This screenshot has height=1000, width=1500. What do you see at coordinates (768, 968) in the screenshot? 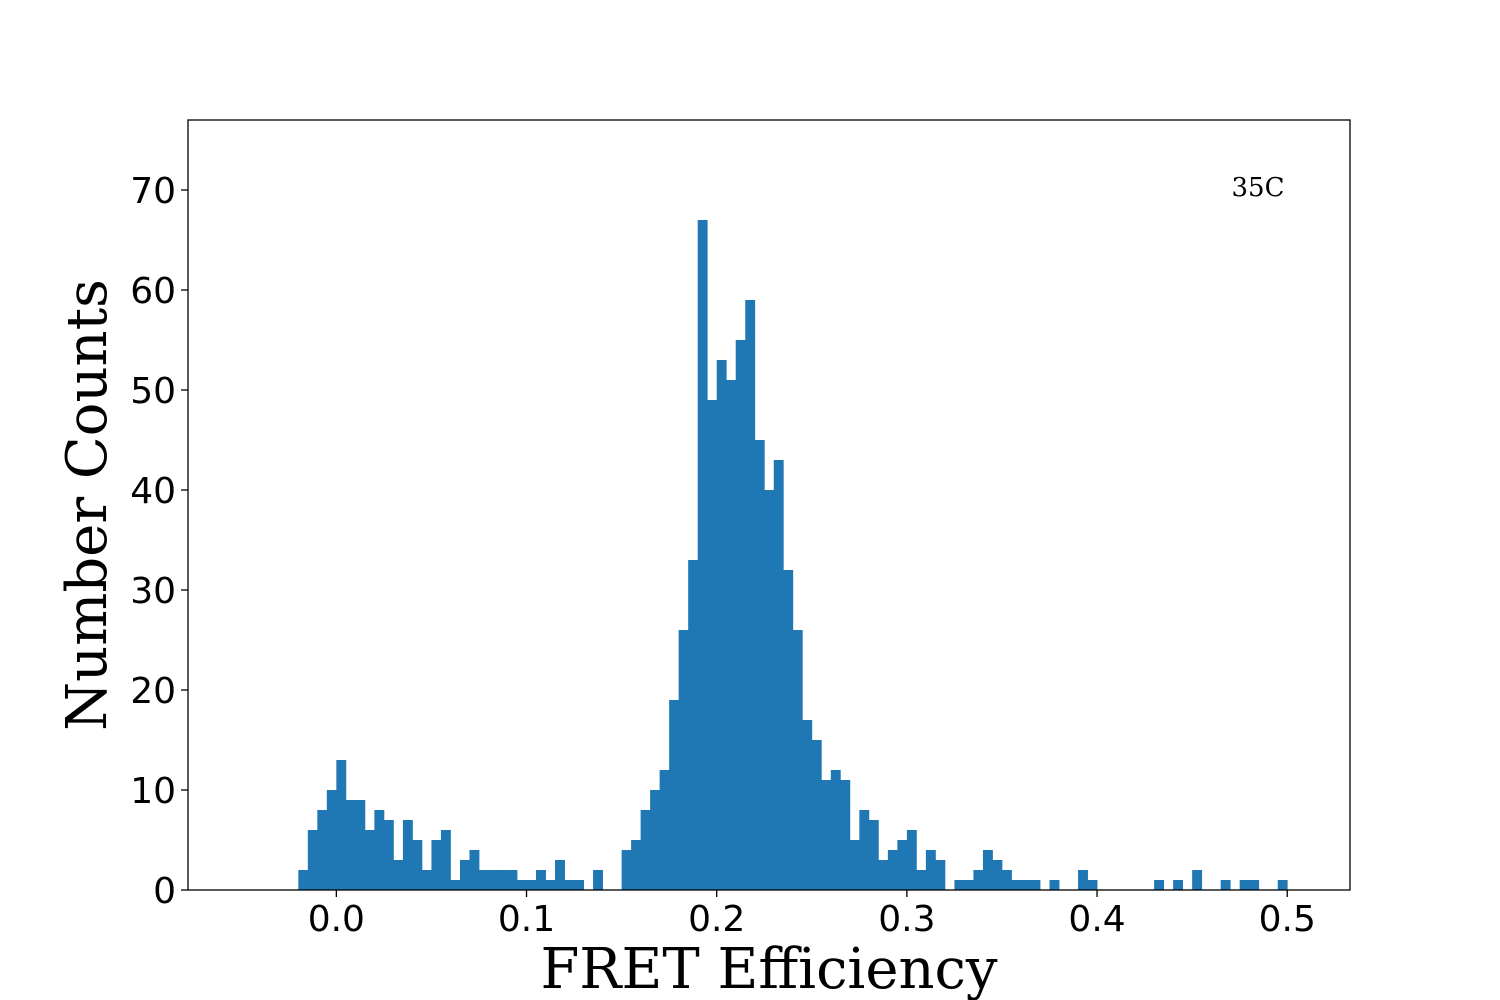
I see `x-axis-label: FRET Efficiency` at bounding box center [768, 968].